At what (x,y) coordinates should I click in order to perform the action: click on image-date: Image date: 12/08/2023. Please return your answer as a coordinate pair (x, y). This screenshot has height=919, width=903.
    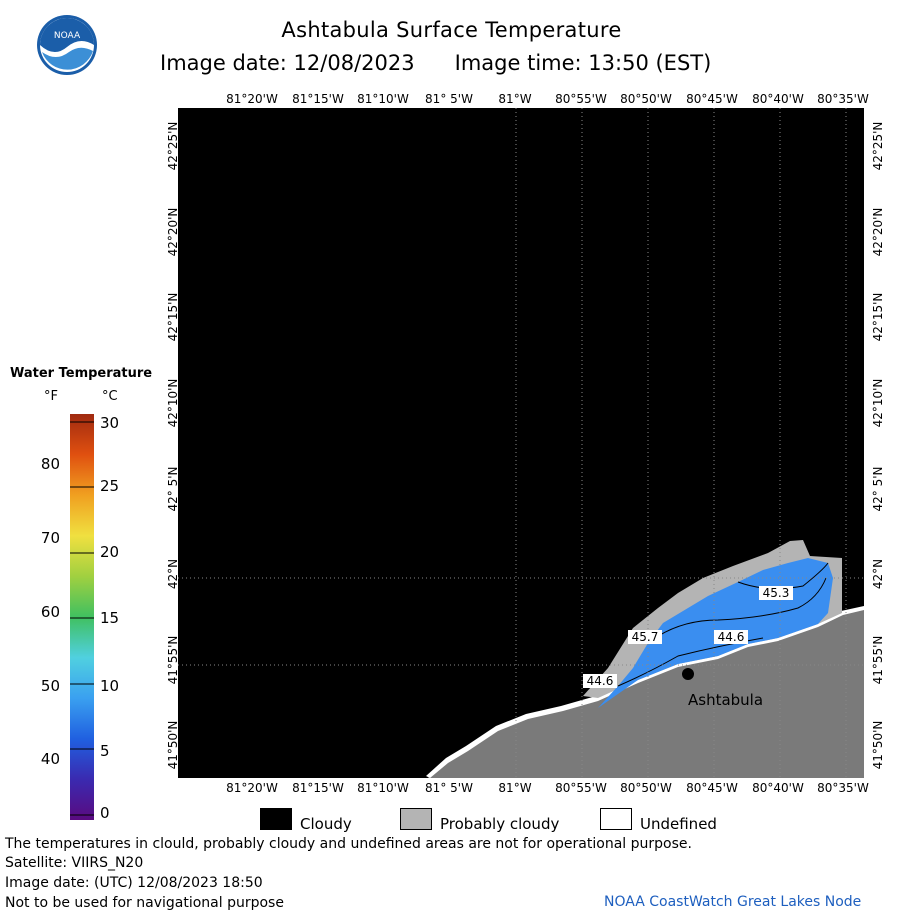
    Looking at the image, I should click on (287, 63).